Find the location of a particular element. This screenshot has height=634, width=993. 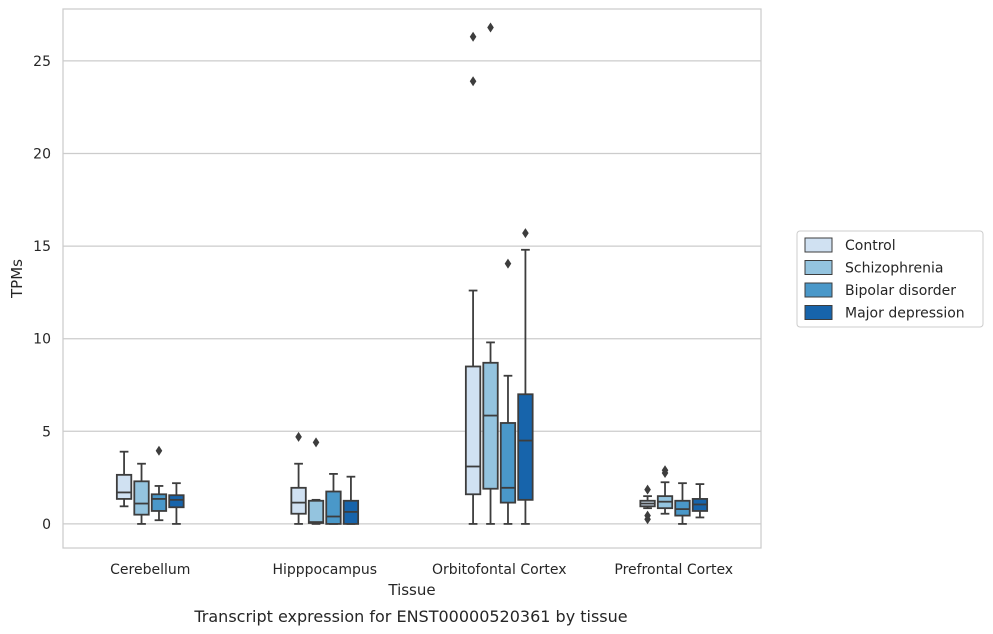

y-tick-label: 5 is located at coordinates (46, 432).